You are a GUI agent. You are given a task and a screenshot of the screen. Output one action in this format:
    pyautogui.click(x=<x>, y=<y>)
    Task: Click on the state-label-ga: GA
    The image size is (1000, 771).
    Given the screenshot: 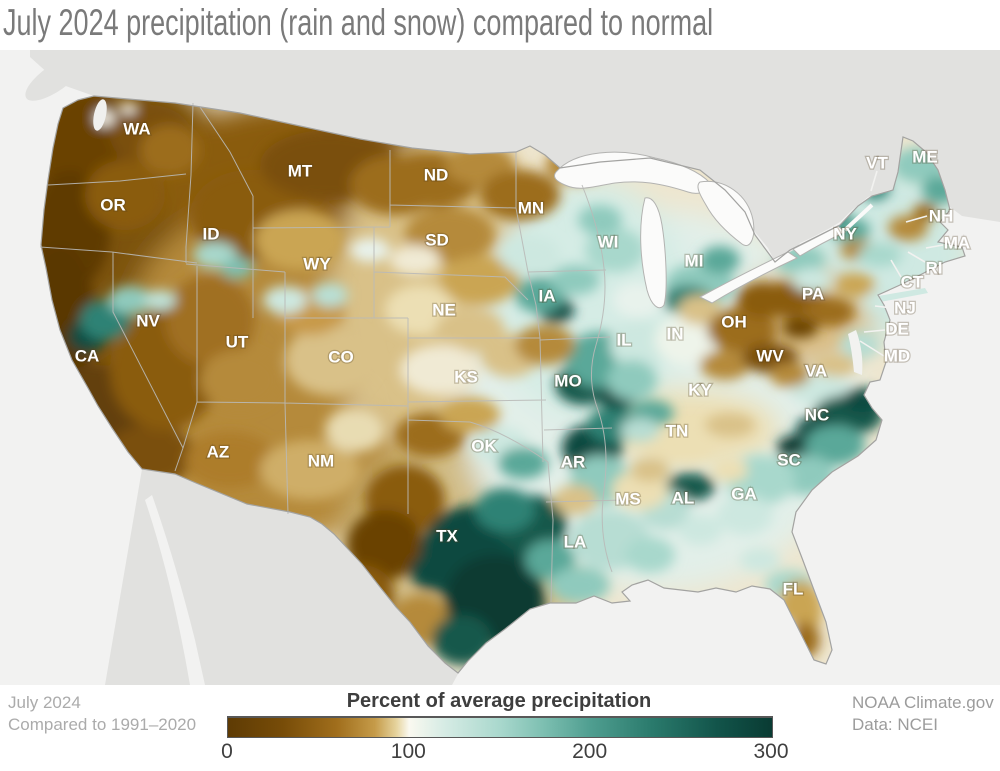 What is the action you would take?
    pyautogui.click(x=744, y=494)
    